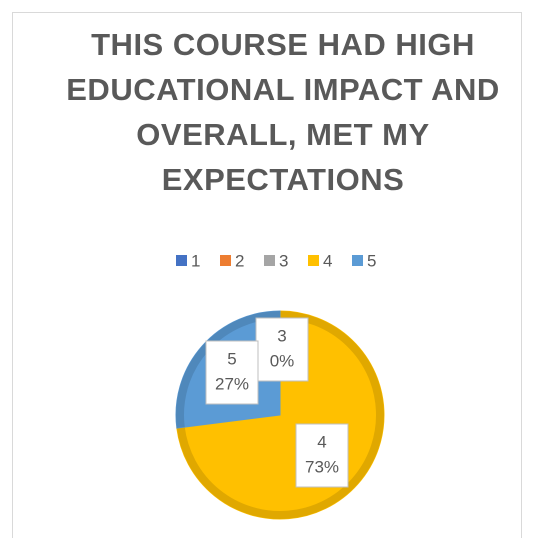 The image size is (538, 538). Describe the element at coordinates (281, 335) in the screenshot. I see `data-label-category: 3` at that location.